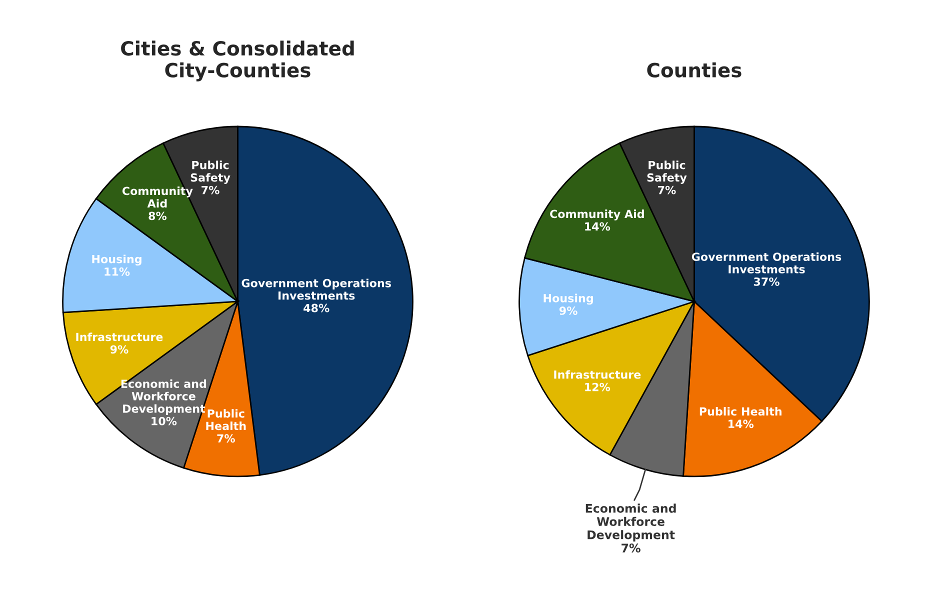  What do you see at coordinates (157, 216) in the screenshot?
I see `data-label: 8%` at bounding box center [157, 216].